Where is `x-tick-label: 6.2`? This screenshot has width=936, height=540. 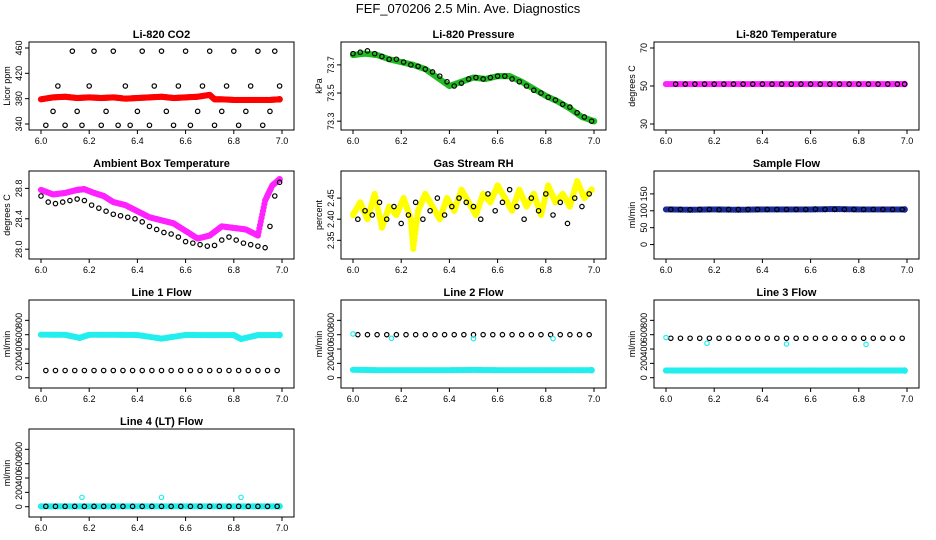 x-tick-label: 6.2 is located at coordinates (714, 399).